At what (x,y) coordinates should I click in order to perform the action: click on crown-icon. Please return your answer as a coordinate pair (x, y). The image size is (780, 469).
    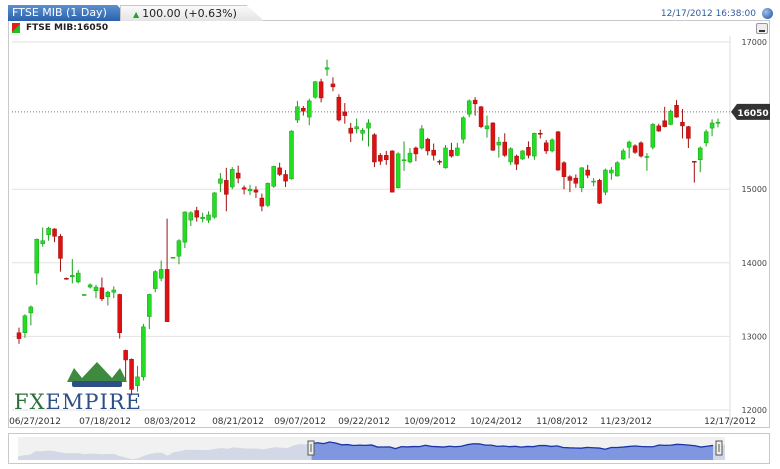
    Looking at the image, I should click on (97, 374).